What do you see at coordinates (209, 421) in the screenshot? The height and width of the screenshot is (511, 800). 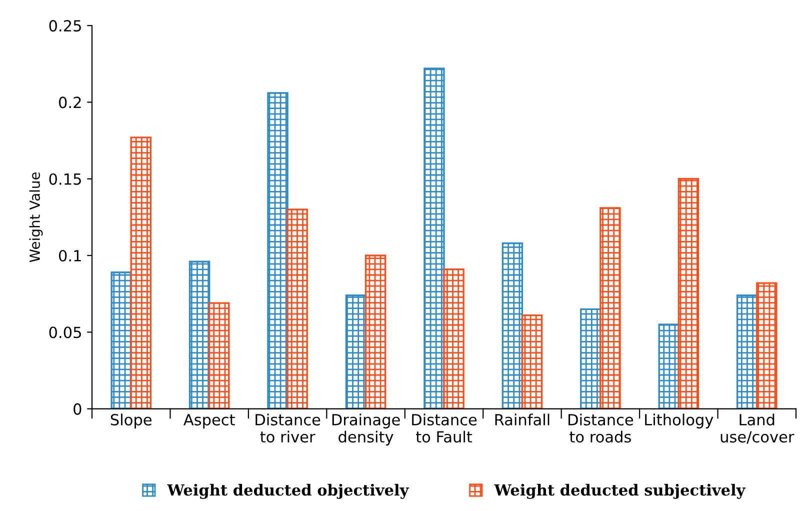 I see `x-tick-label: Aspect` at bounding box center [209, 421].